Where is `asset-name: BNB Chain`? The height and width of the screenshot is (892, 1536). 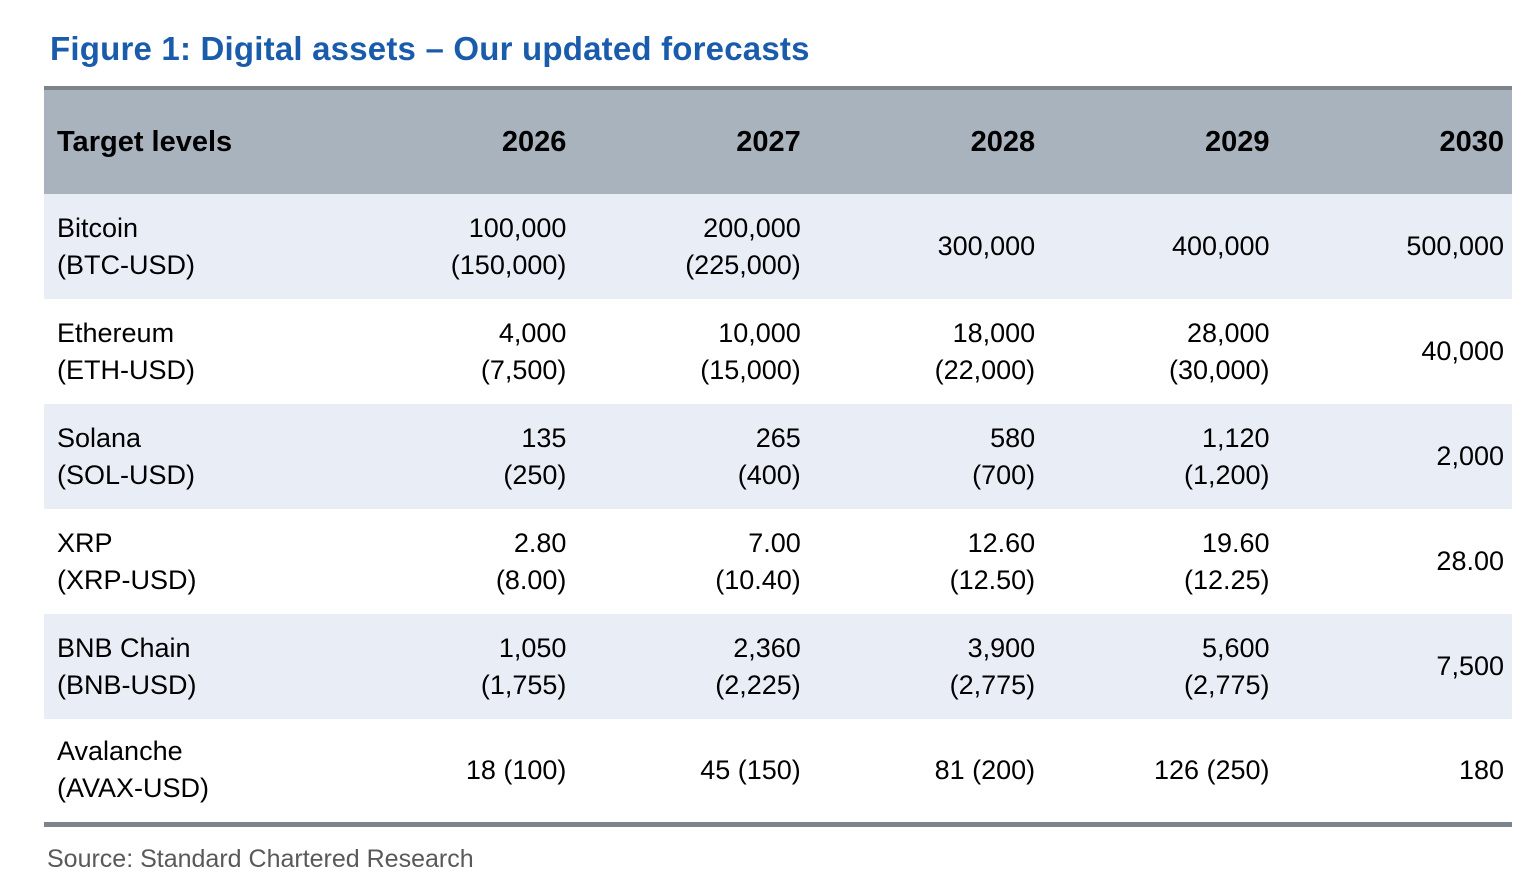
asset-name: BNB Chain is located at coordinates (124, 647).